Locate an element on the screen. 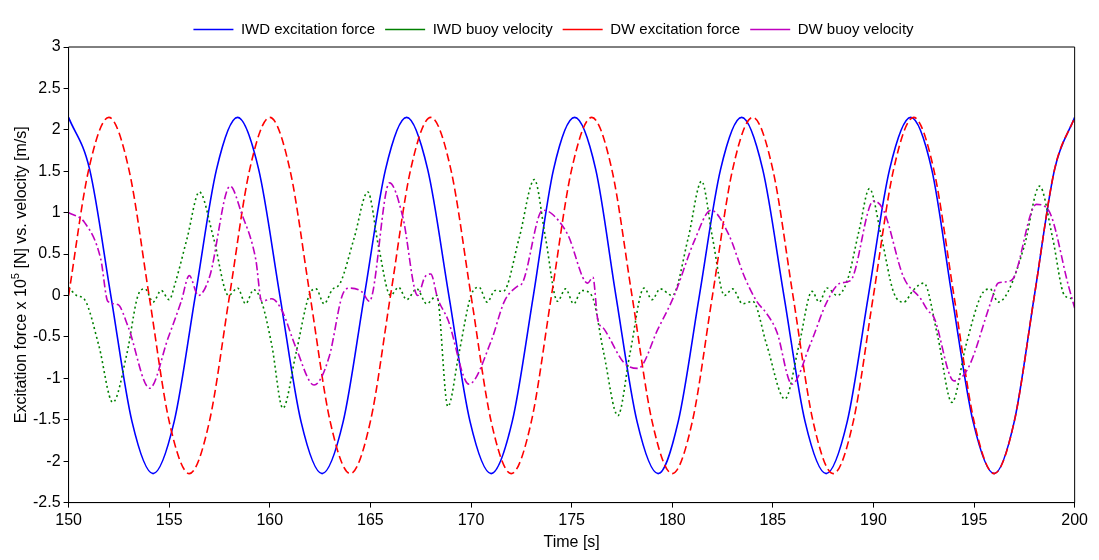 The width and height of the screenshot is (1099, 560). y-tick-label: -2.5 is located at coordinates (46, 502).